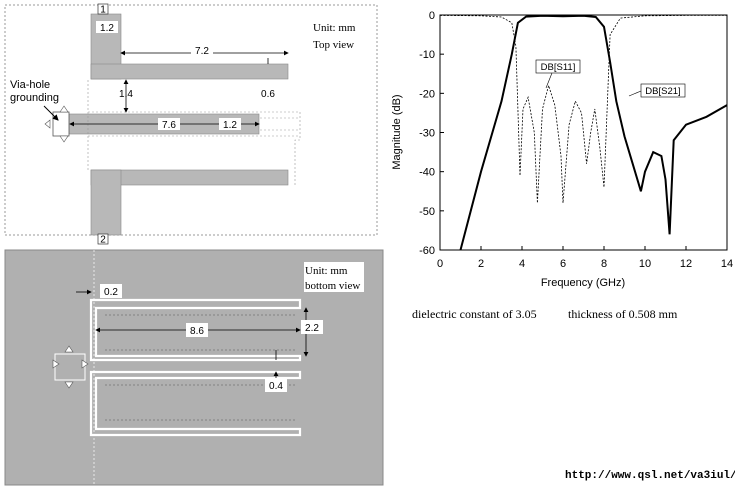 The height and width of the screenshot is (488, 735). Describe the element at coordinates (189, 71) in the screenshot. I see `upper-resonator` at that location.